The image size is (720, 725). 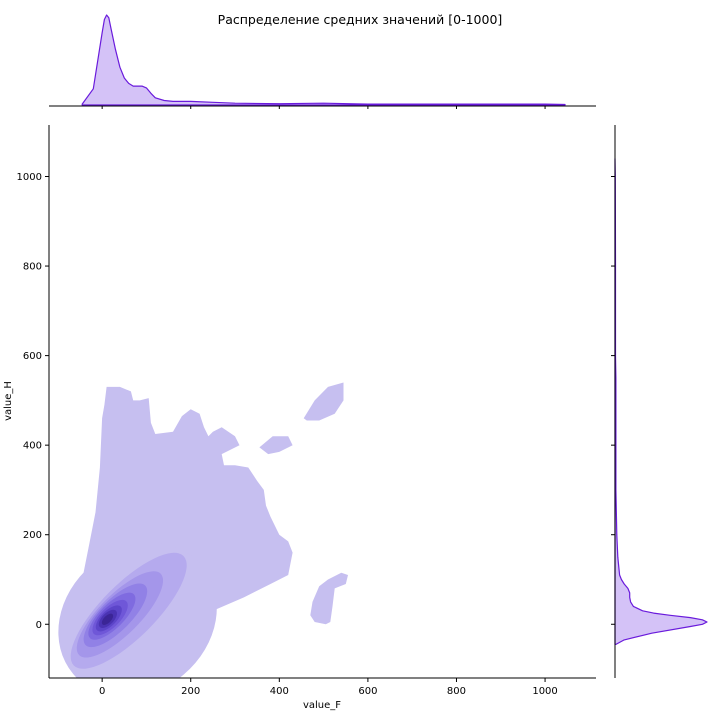 What do you see at coordinates (322, 705) in the screenshot?
I see `x-axis-label: value_F` at bounding box center [322, 705].